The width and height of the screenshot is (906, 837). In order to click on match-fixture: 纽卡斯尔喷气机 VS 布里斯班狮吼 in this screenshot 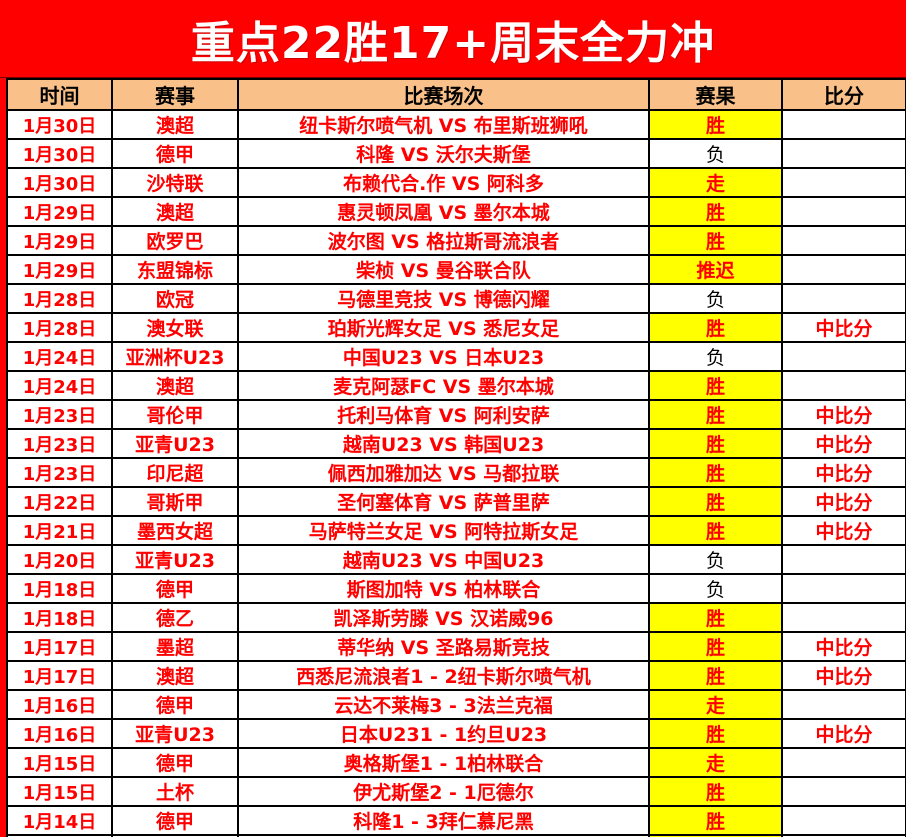, I will do `click(443, 124)`.